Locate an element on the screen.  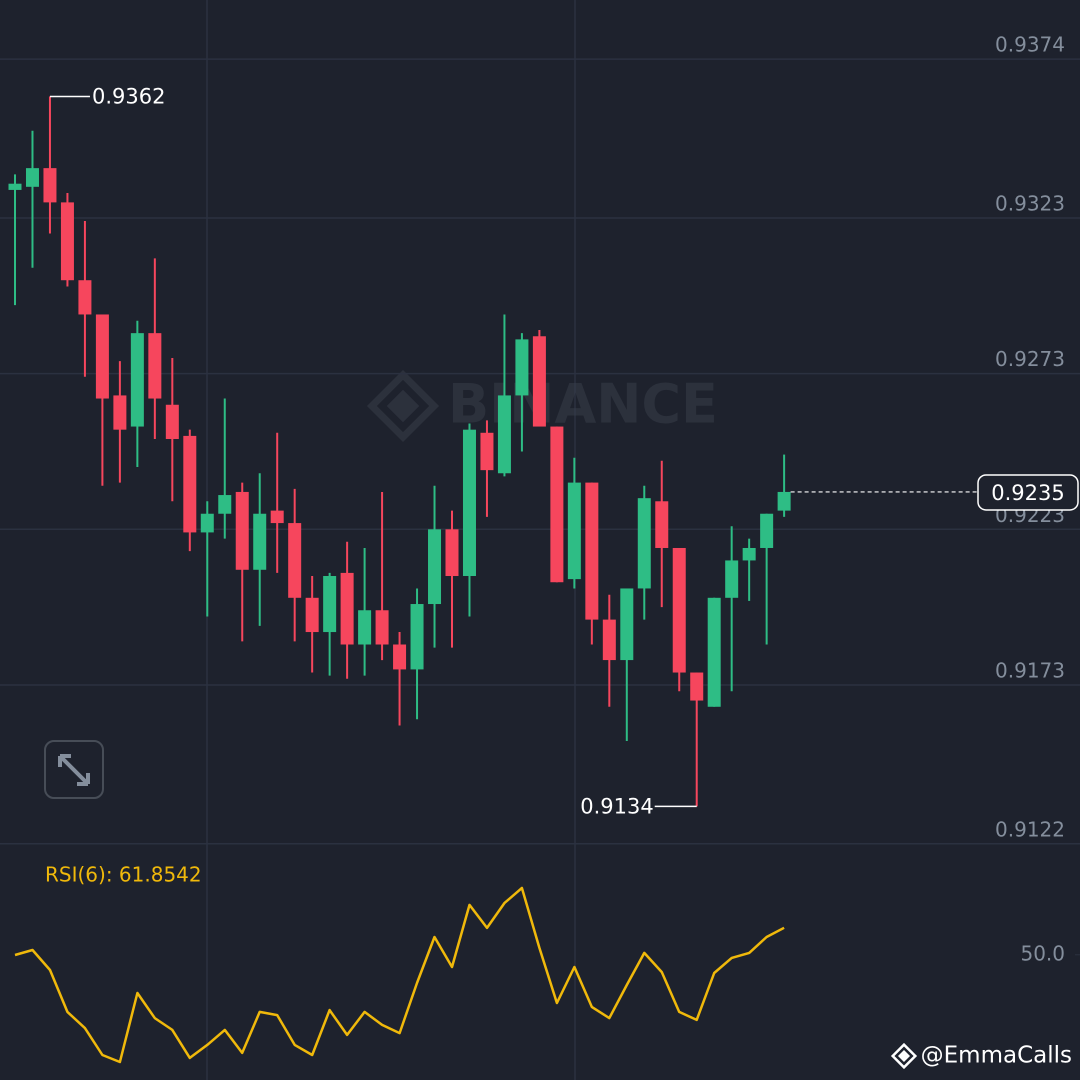
y-tick-label: 0.9173 is located at coordinates (1030, 670).